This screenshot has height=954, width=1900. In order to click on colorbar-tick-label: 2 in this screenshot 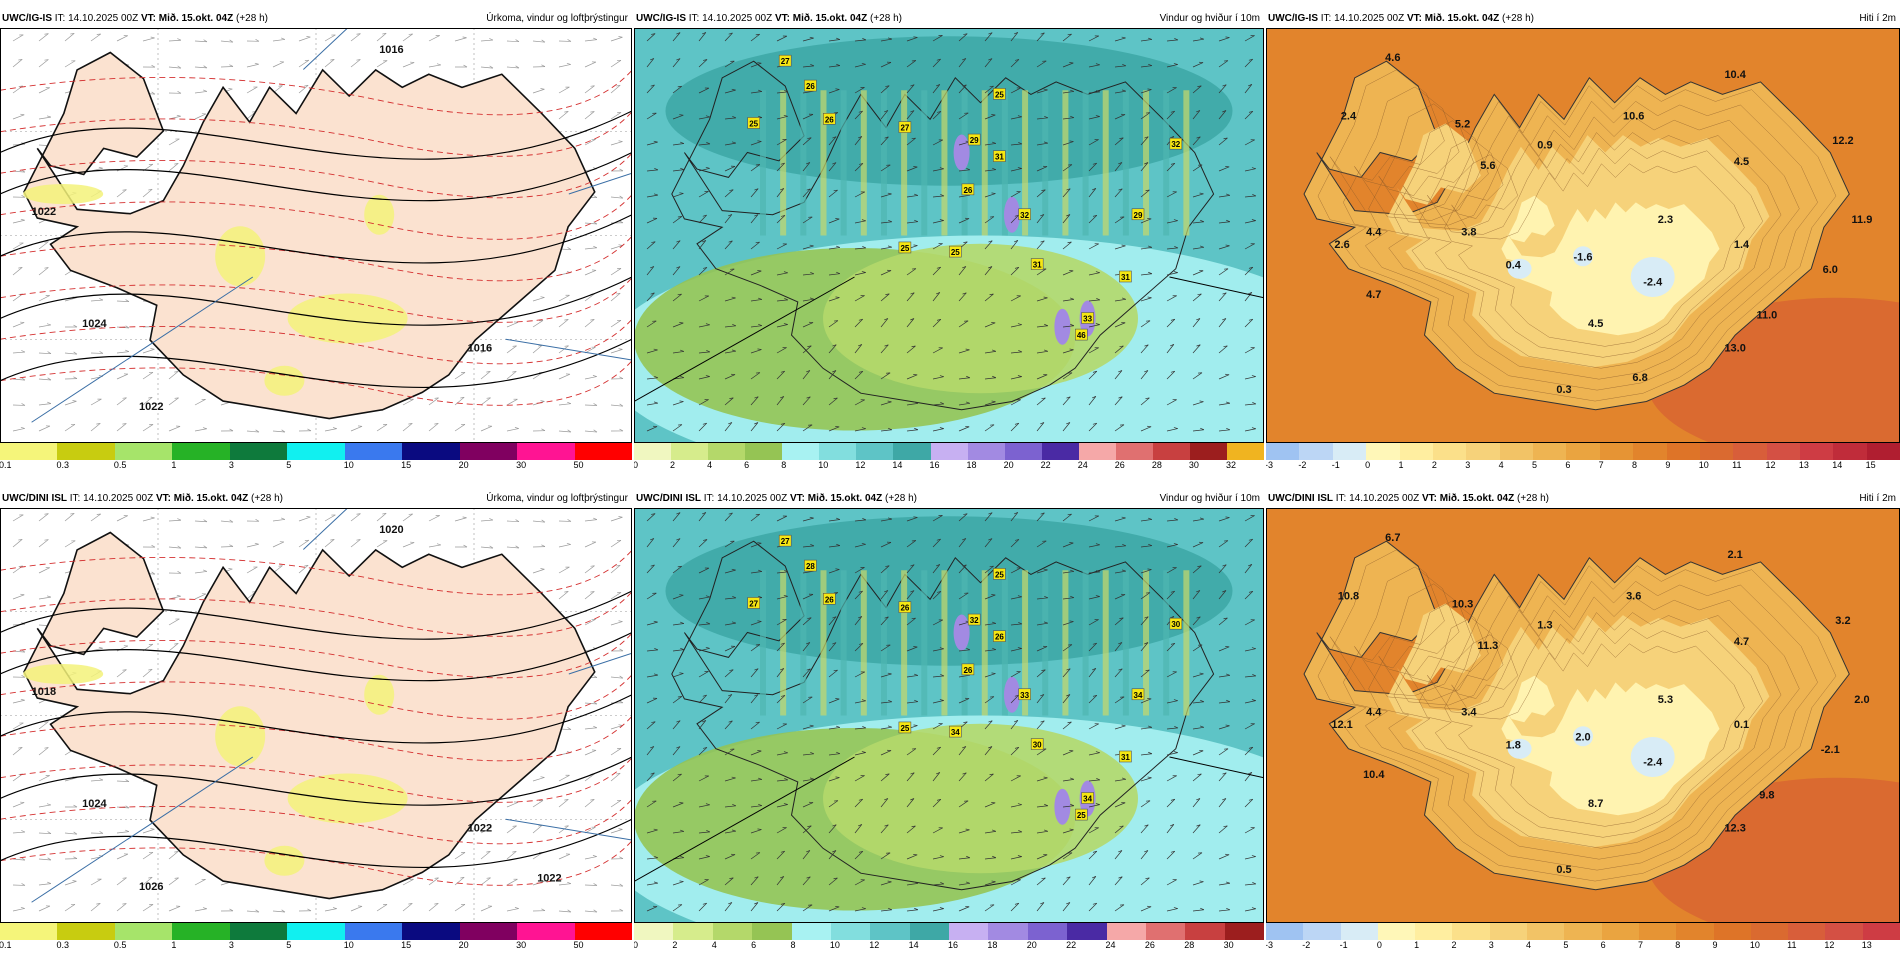, I will do `click(672, 465)`.